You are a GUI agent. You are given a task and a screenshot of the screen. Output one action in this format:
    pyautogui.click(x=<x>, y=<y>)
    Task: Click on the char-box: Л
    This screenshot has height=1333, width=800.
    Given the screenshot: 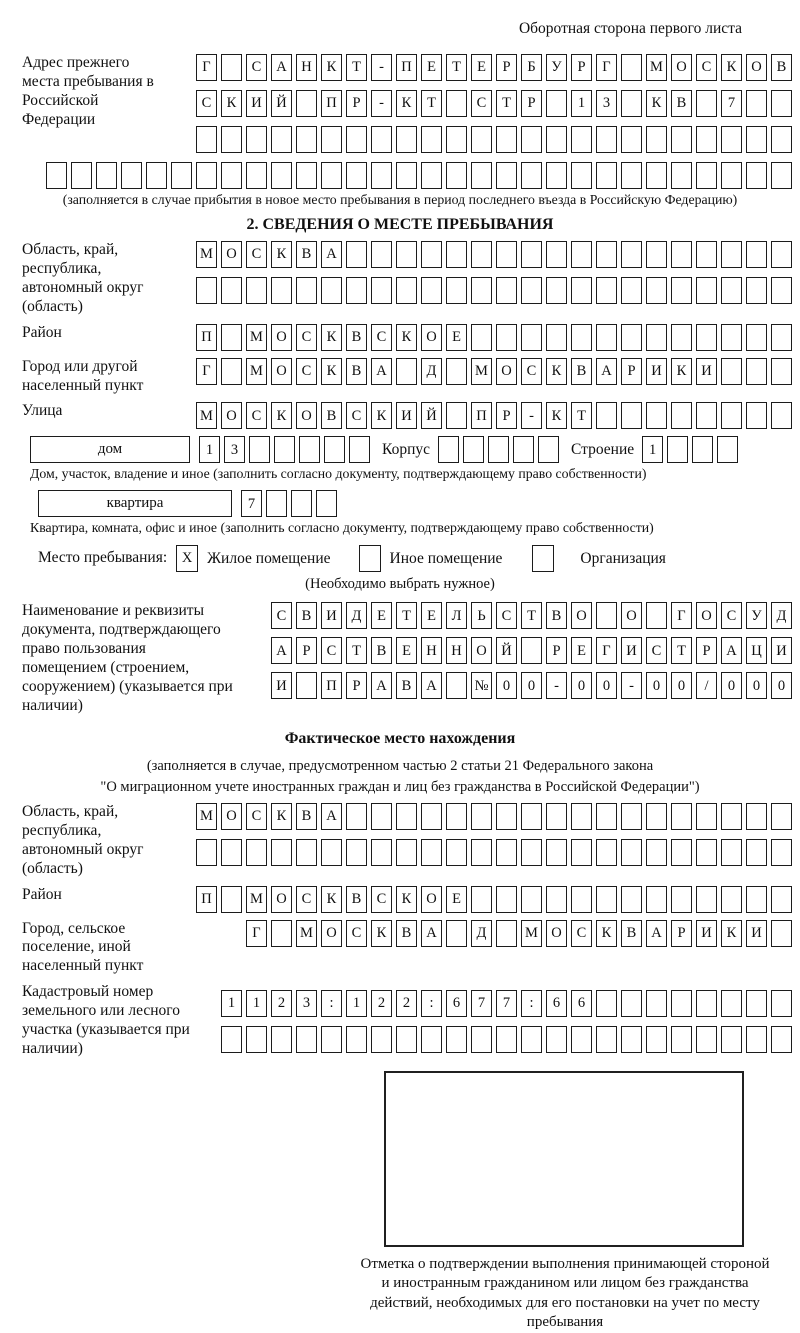 What is the action you would take?
    pyautogui.click(x=456, y=616)
    